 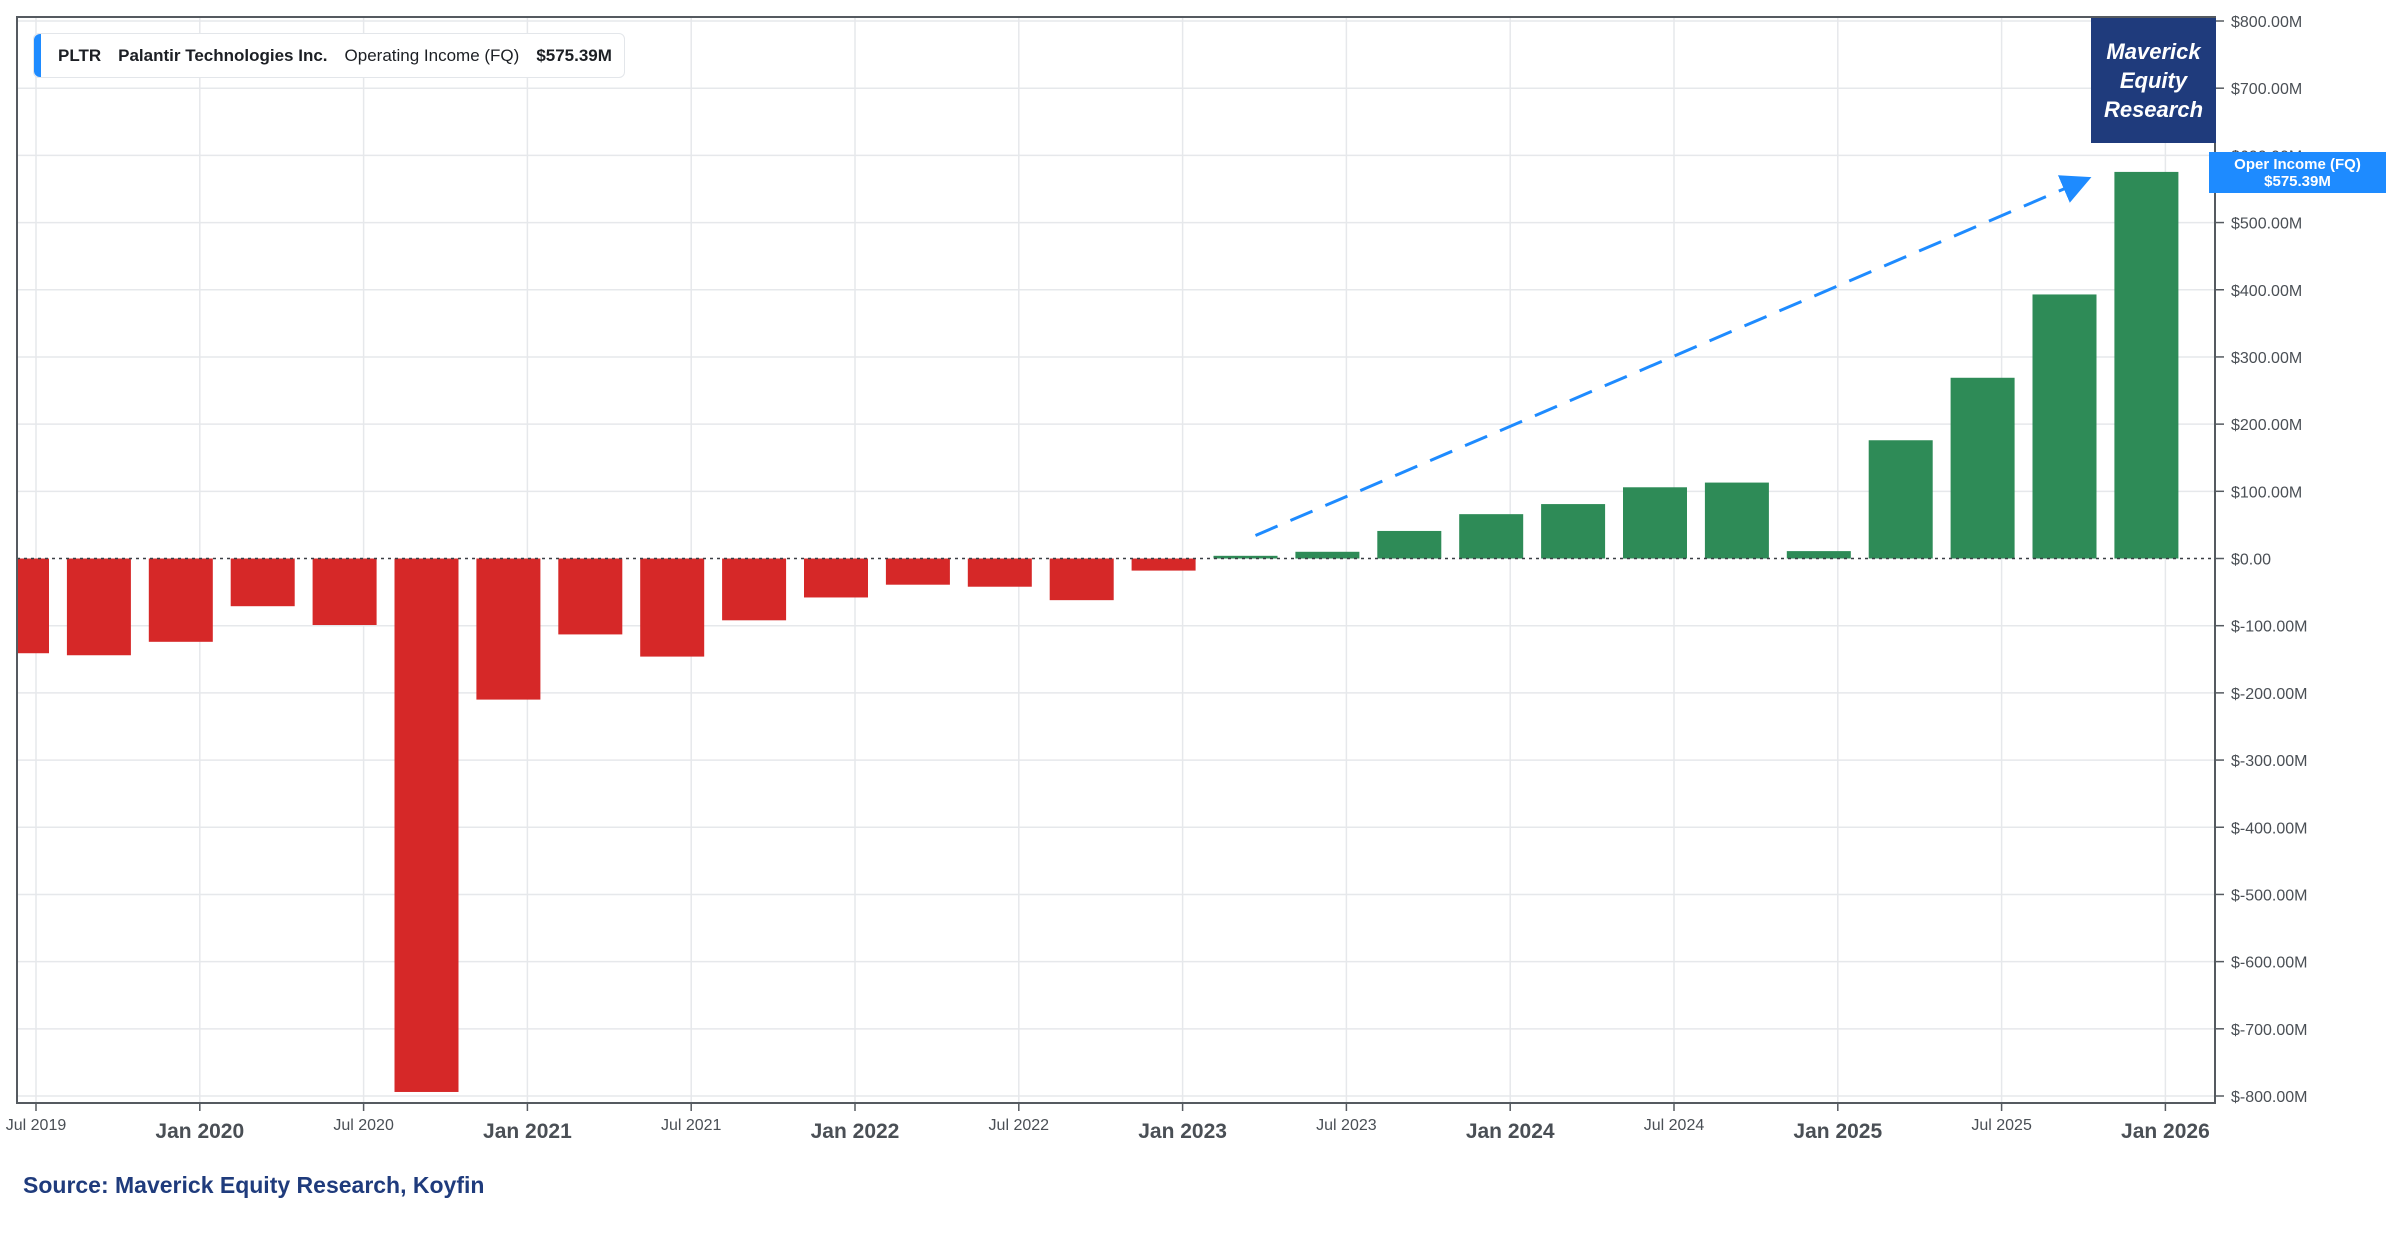 What do you see at coordinates (432, 55) in the screenshot?
I see `legend-metric-name: Operating Income (FQ)` at bounding box center [432, 55].